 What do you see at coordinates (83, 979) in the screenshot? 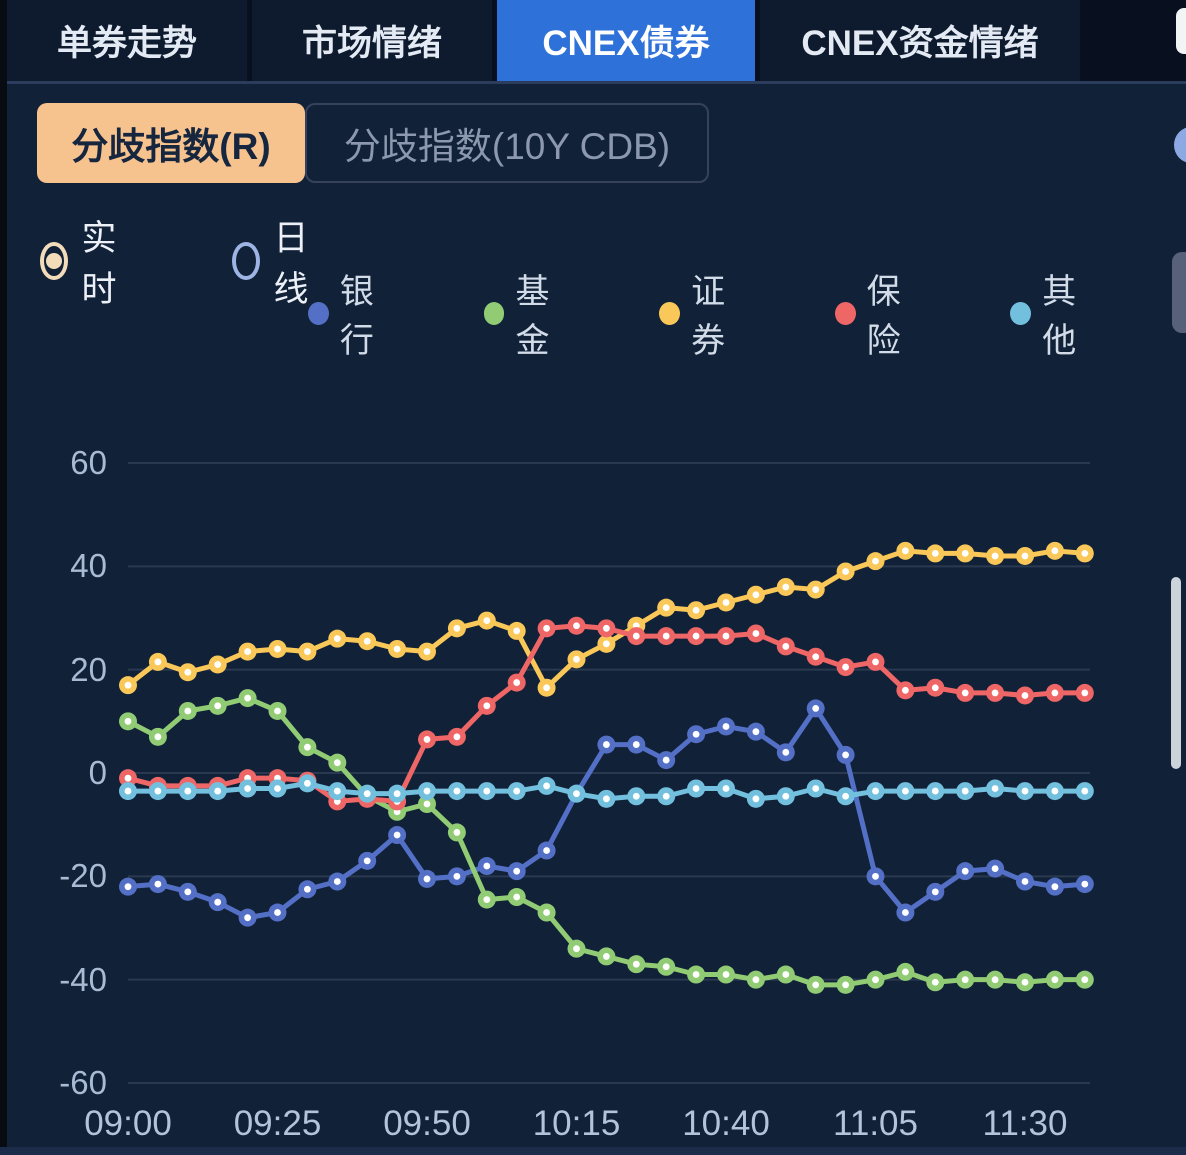
I see `y-tick-label: -40` at bounding box center [83, 979].